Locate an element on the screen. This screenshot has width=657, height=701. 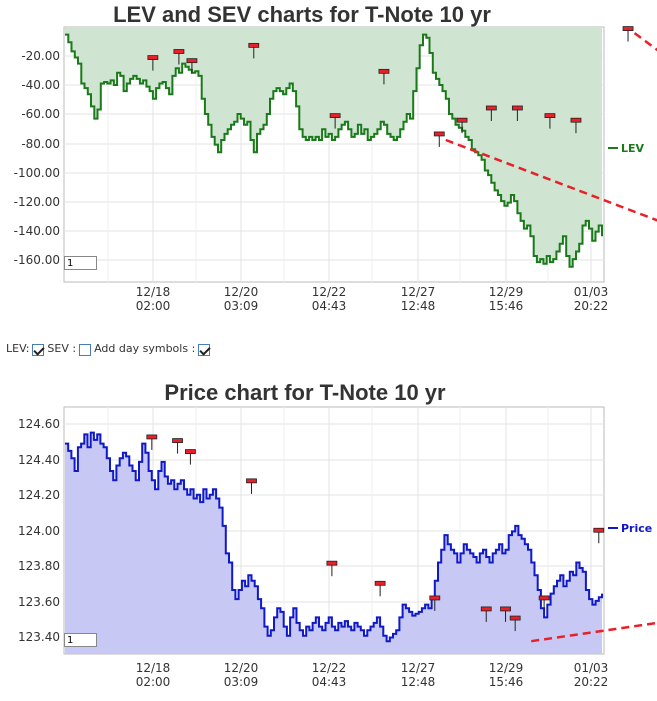
lev-checkbox is located at coordinates (38, 349).